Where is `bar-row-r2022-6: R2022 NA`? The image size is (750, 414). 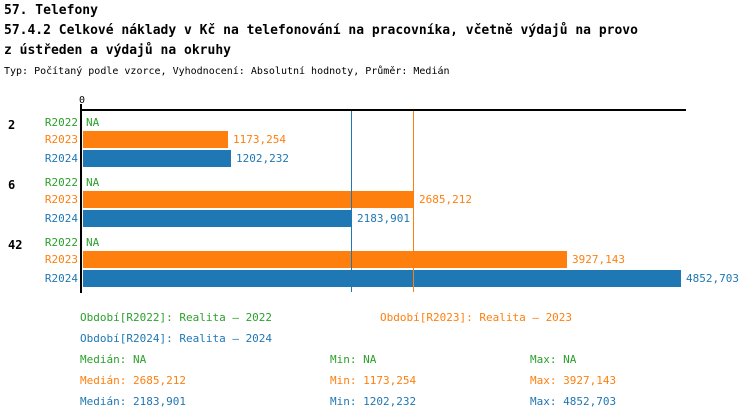 bar-row-r2022-6: R2022 NA is located at coordinates (49, 182).